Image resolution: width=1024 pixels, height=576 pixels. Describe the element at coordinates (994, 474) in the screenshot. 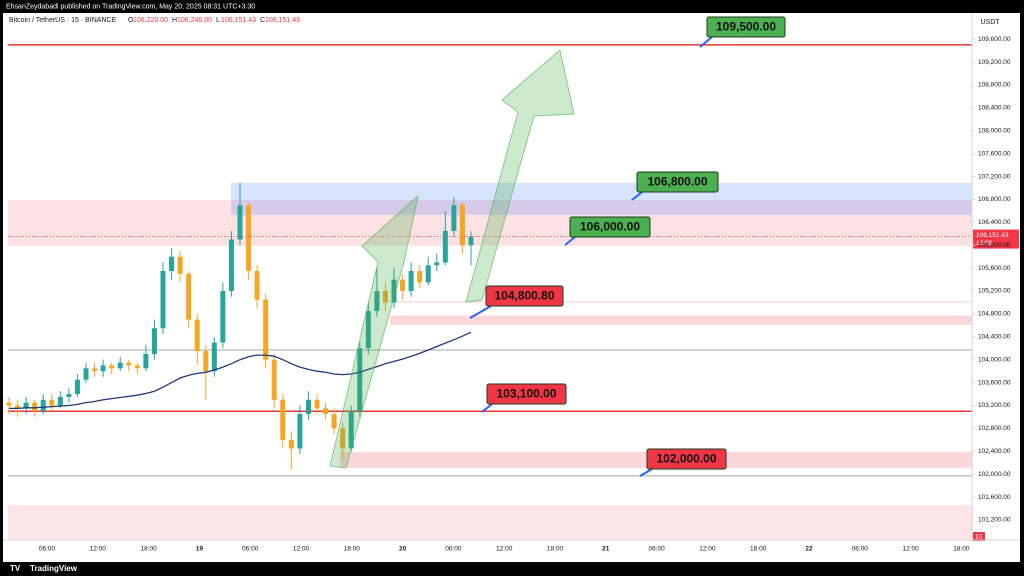

I see `y-tick-label: 102,000.00` at that location.